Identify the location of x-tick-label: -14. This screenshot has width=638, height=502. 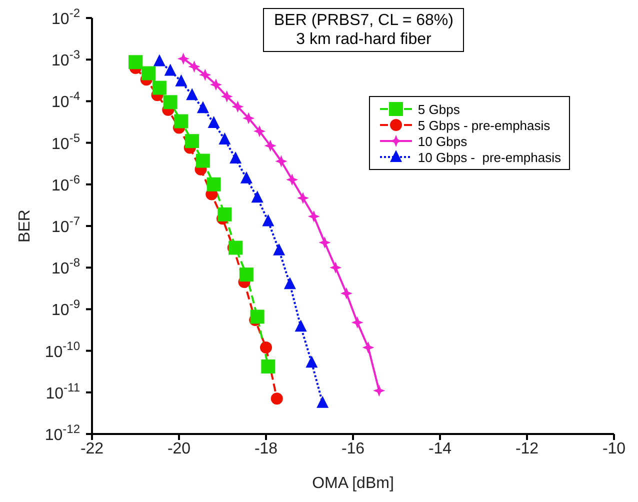
(440, 449).